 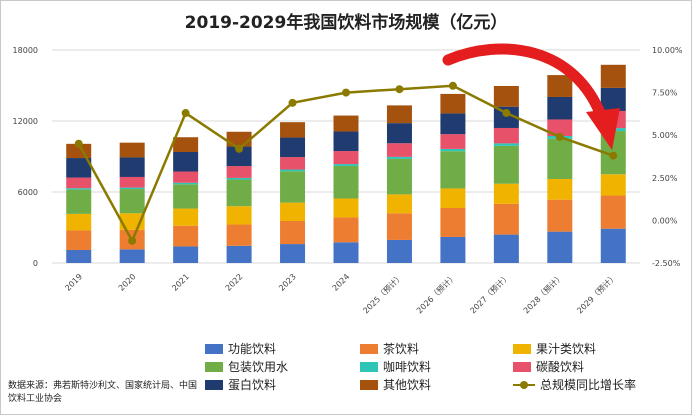 What do you see at coordinates (25, 50) in the screenshot?
I see `y-tick-label: 18000` at bounding box center [25, 50].